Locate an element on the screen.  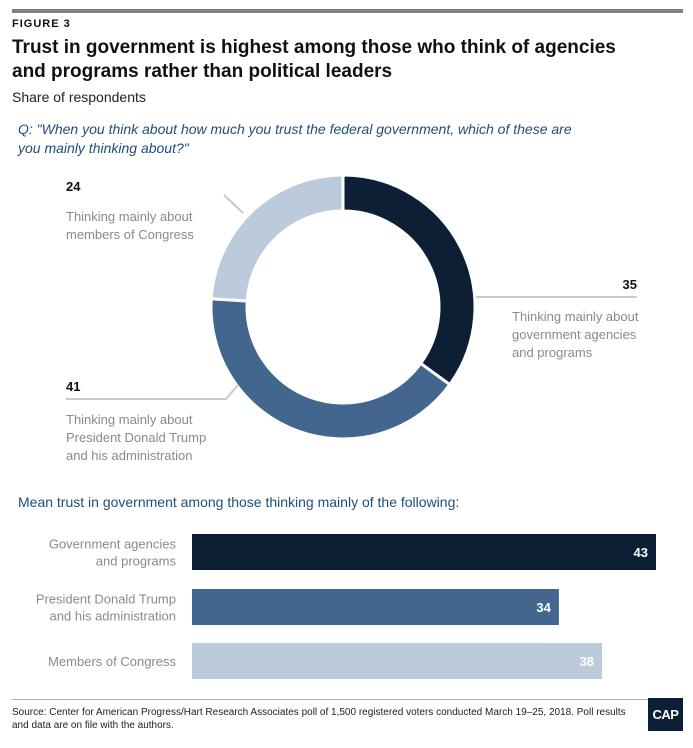
figure-label: FIGURE 3 is located at coordinates (41, 24).